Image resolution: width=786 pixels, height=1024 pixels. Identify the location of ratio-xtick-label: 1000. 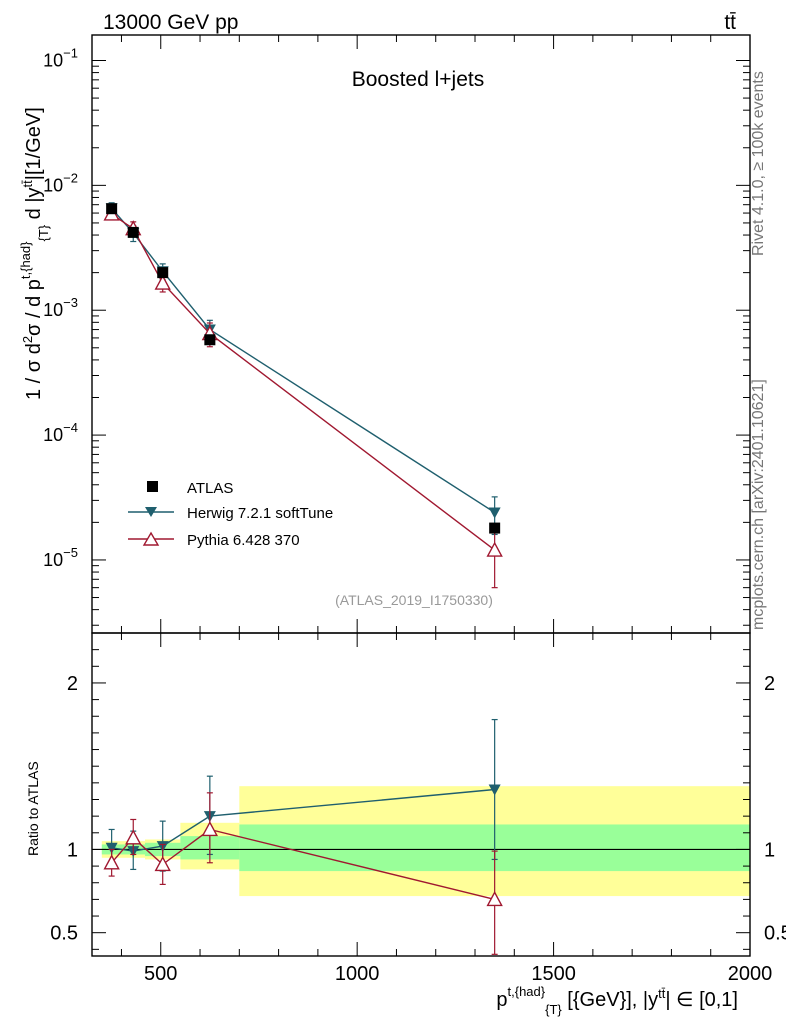
(357, 974).